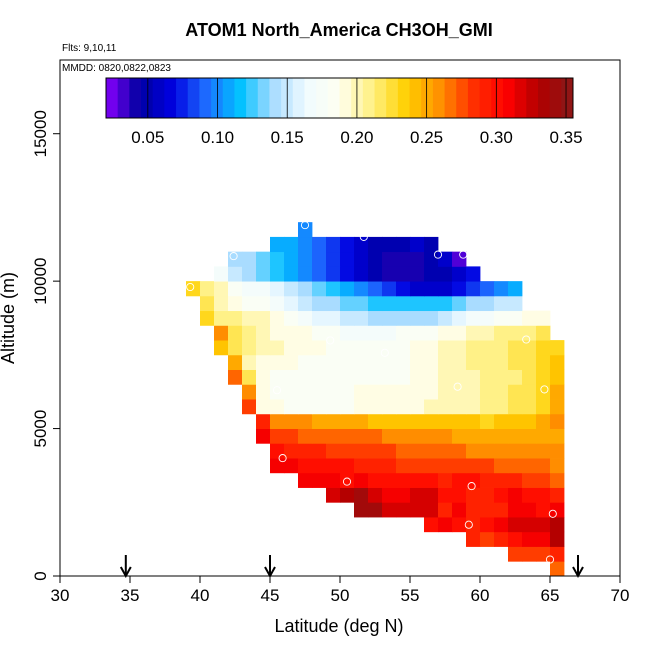 The image size is (650, 650). I want to click on flights-label: Flts: 9,10,11, so click(89, 48).